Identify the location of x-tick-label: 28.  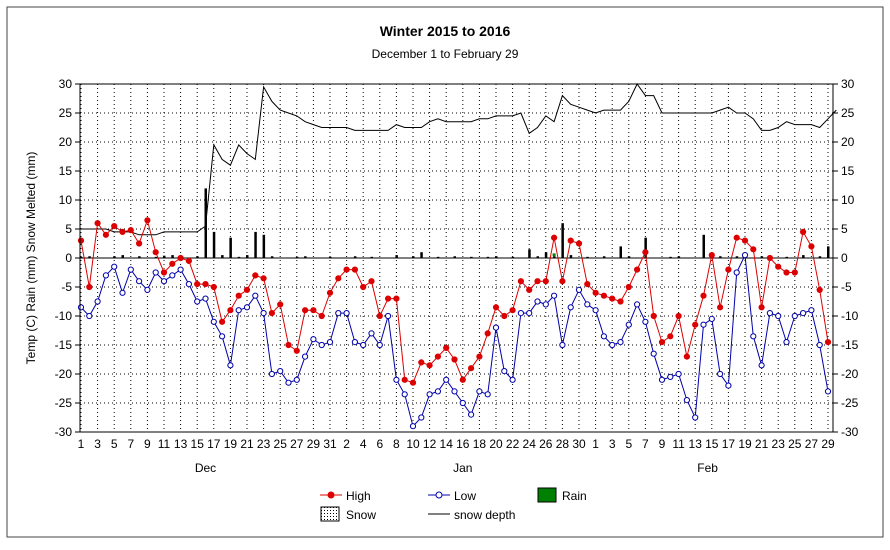
(563, 444).